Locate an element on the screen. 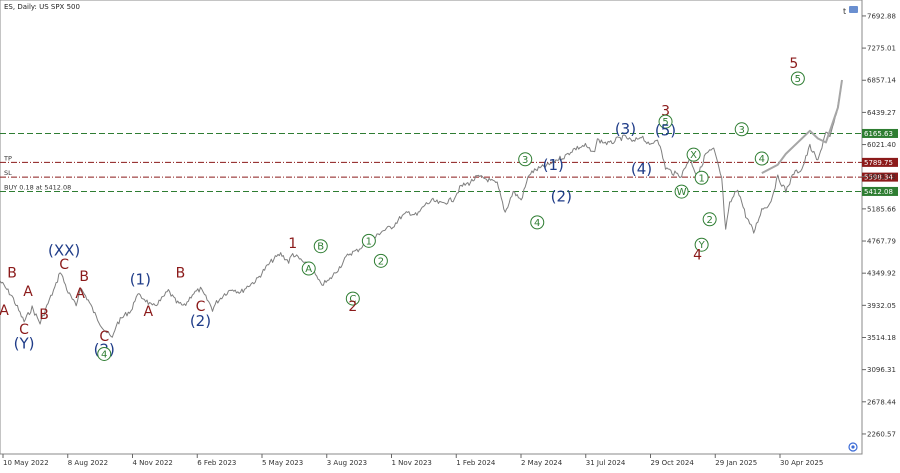  settings-icon: t is located at coordinates (850, 11).